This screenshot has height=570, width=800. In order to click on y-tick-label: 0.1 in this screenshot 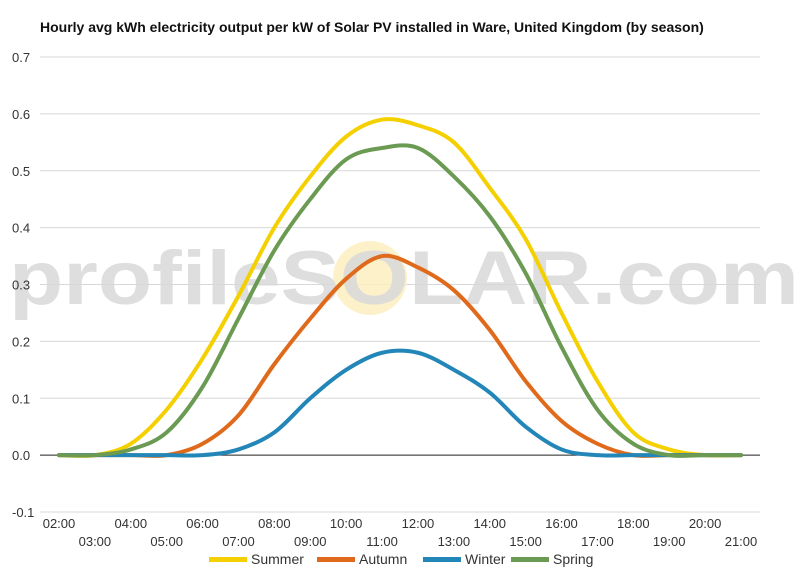, I will do `click(21, 398)`.